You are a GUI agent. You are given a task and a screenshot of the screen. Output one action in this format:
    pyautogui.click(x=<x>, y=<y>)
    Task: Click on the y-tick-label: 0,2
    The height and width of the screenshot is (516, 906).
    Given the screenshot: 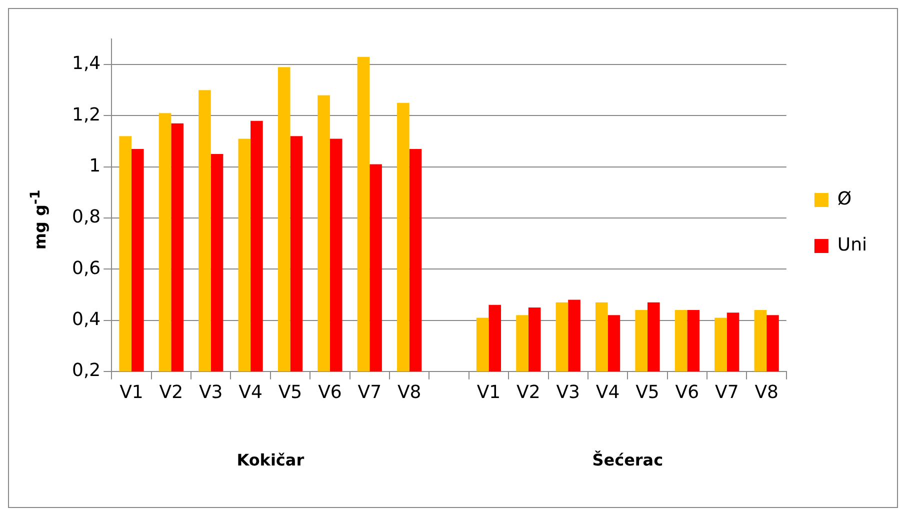 What is the action you would take?
    pyautogui.click(x=86, y=371)
    